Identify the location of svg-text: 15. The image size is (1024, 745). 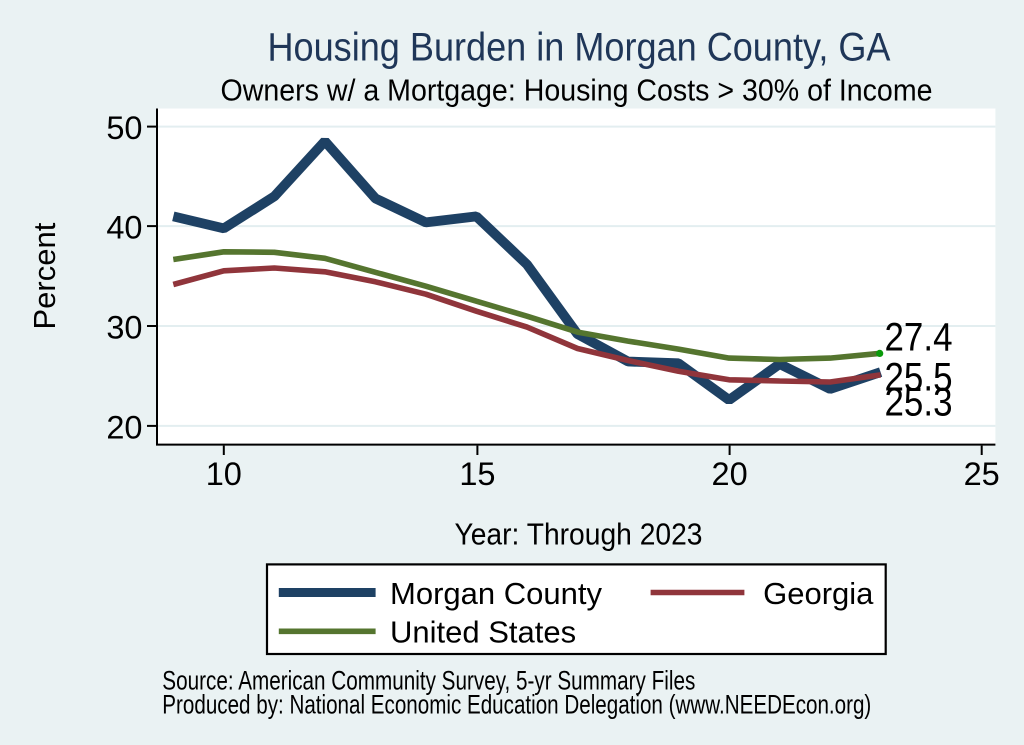
(477, 474).